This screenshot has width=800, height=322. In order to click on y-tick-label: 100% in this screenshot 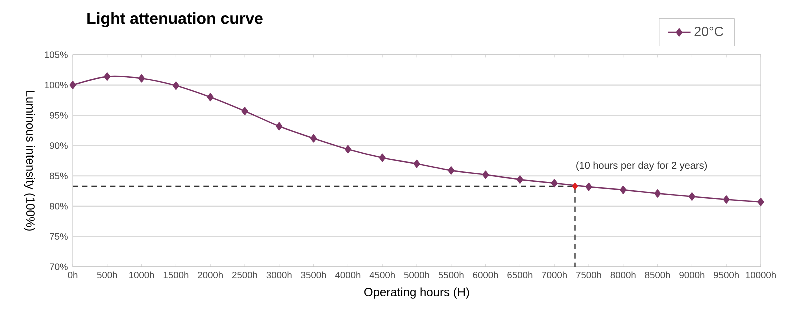, I will do `click(56, 85)`.